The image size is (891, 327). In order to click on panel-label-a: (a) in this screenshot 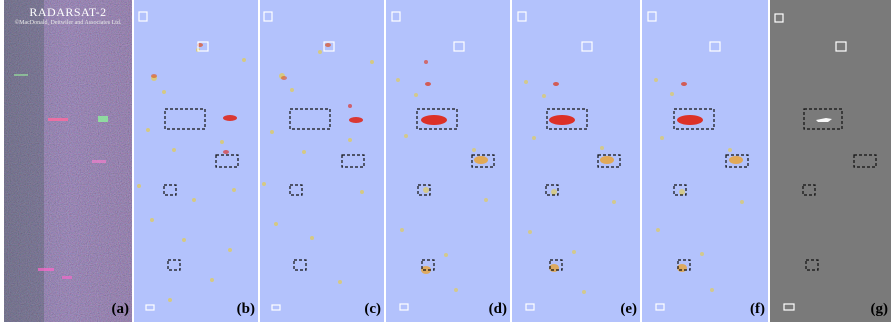, I will do `click(120, 309)`.